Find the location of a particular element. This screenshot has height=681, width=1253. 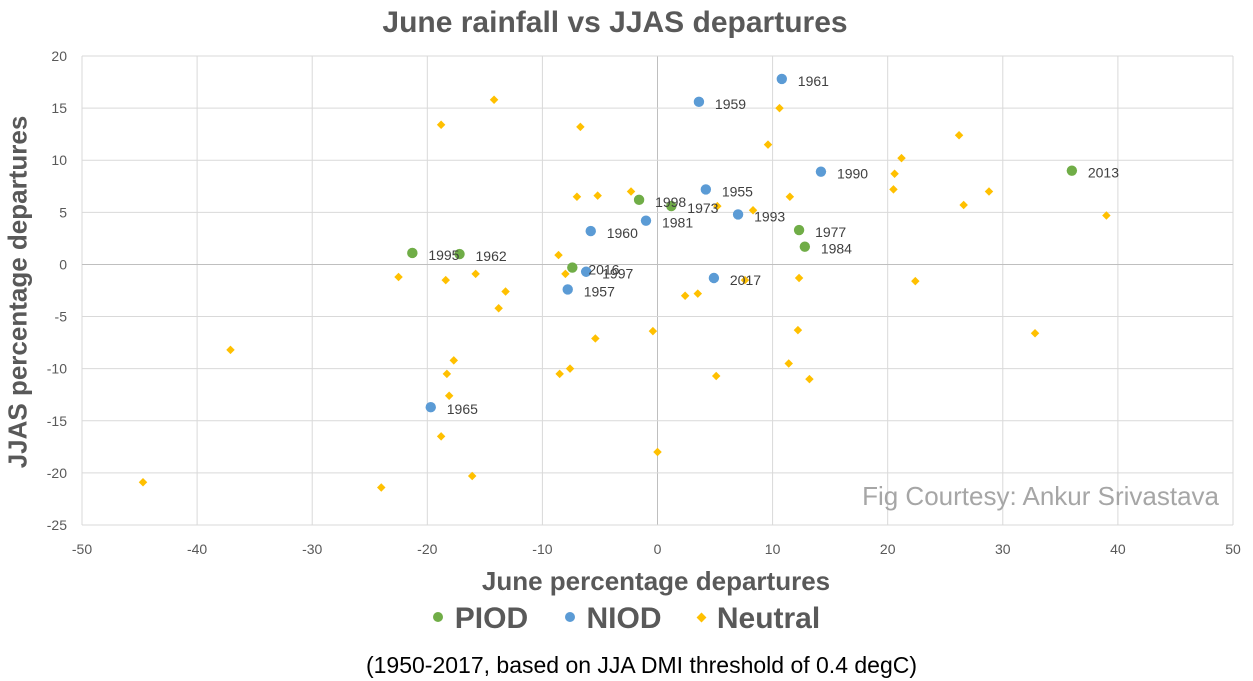

point-label-1959: 1959 is located at coordinates (730, 104).